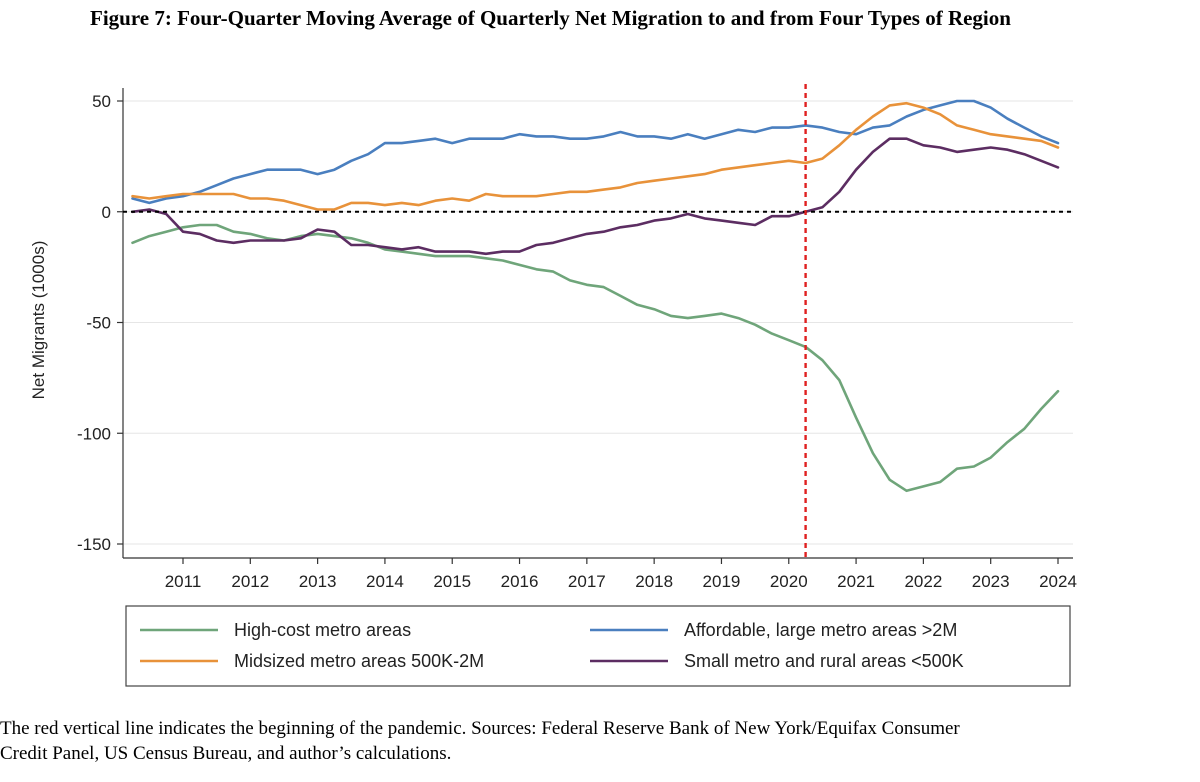 This screenshot has height=782, width=1200. What do you see at coordinates (452, 581) in the screenshot?
I see `x-tick-label: 2015` at bounding box center [452, 581].